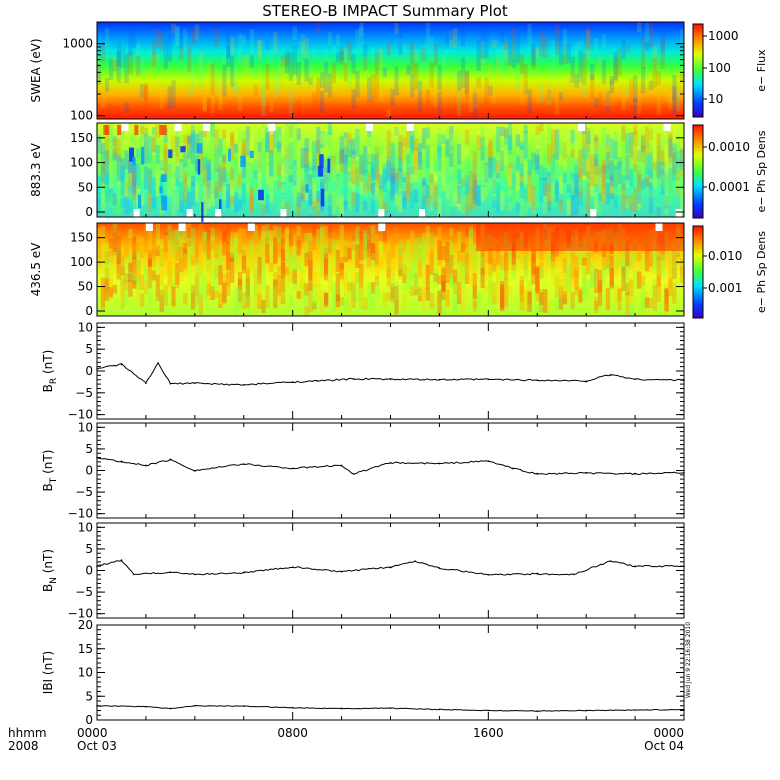  What do you see at coordinates (81, 138) in the screenshot?
I see `y-tick-label: 150` at bounding box center [81, 138].